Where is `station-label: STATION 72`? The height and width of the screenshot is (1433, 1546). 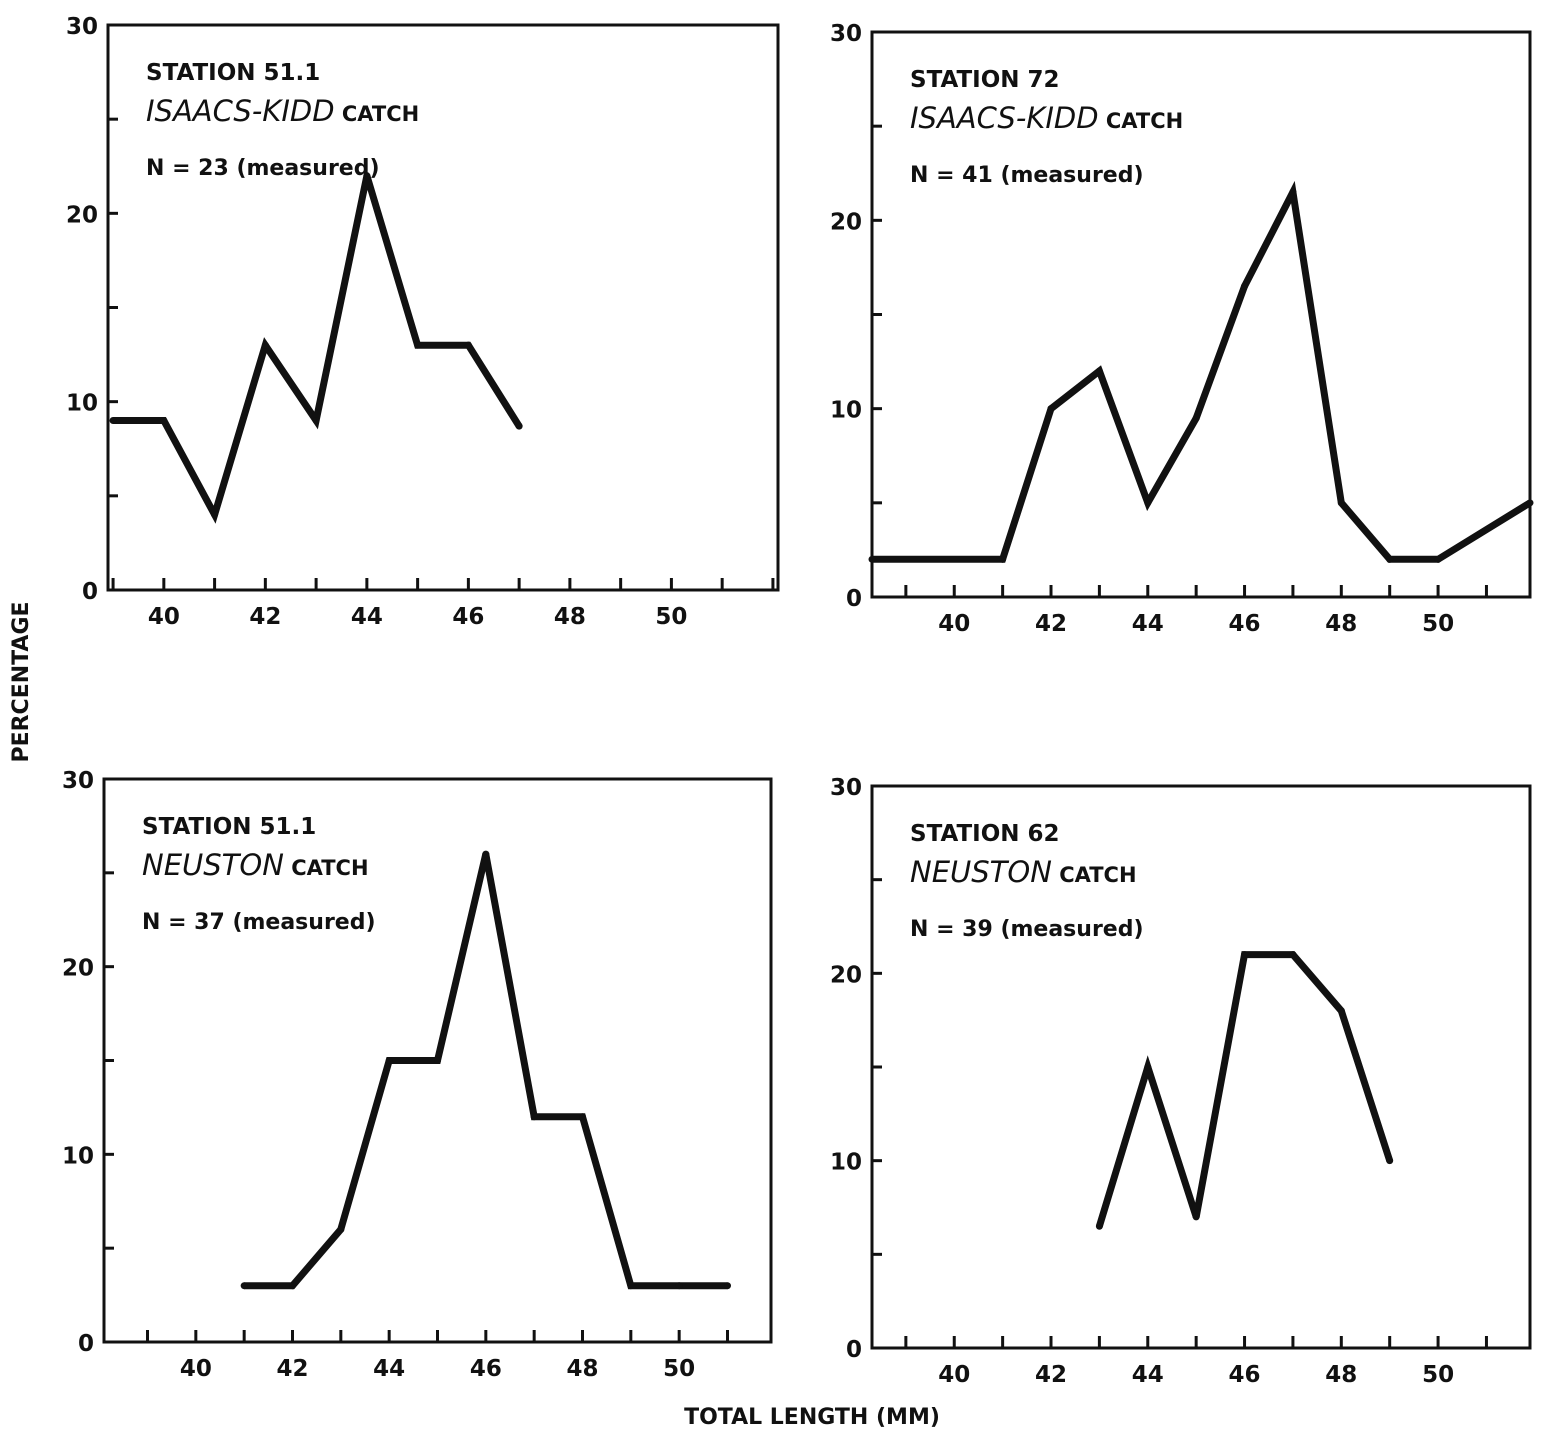
station-label: STATION 72 is located at coordinates (985, 80).